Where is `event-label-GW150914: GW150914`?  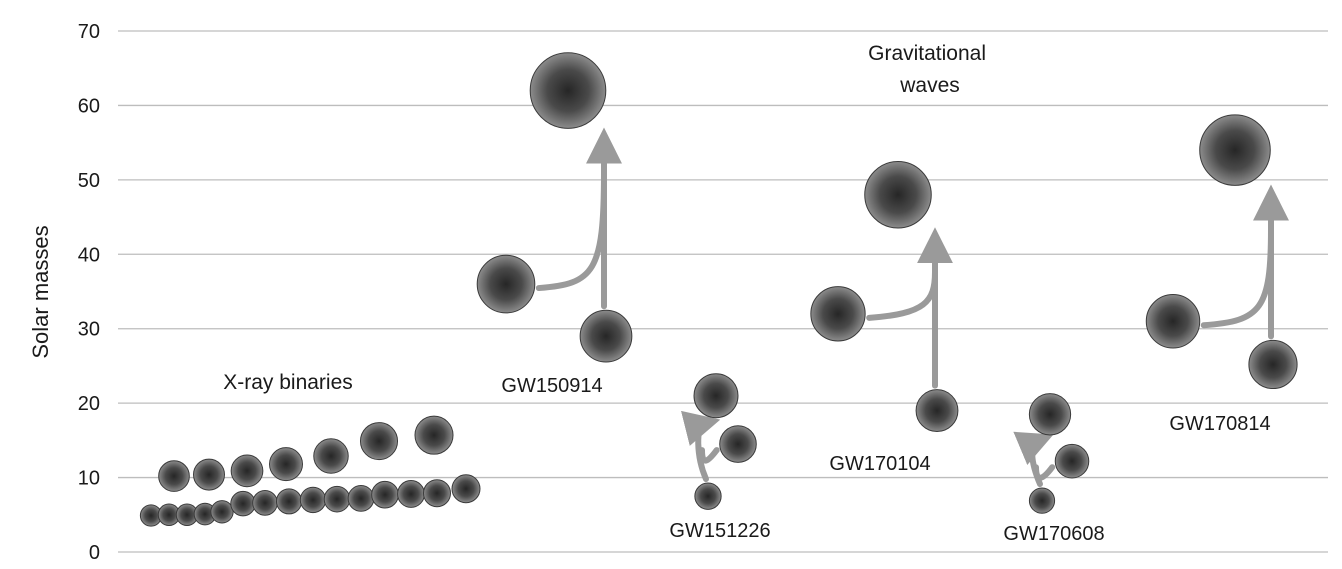 event-label-GW150914: GW150914 is located at coordinates (551, 386).